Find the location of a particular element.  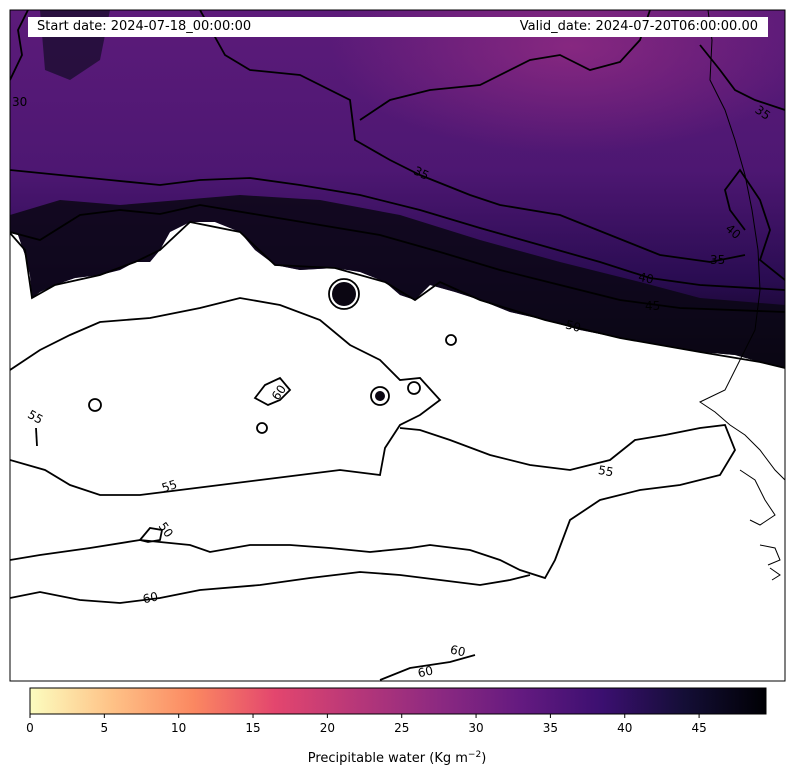

colorbar-tick-label: 5 is located at coordinates (105, 728).